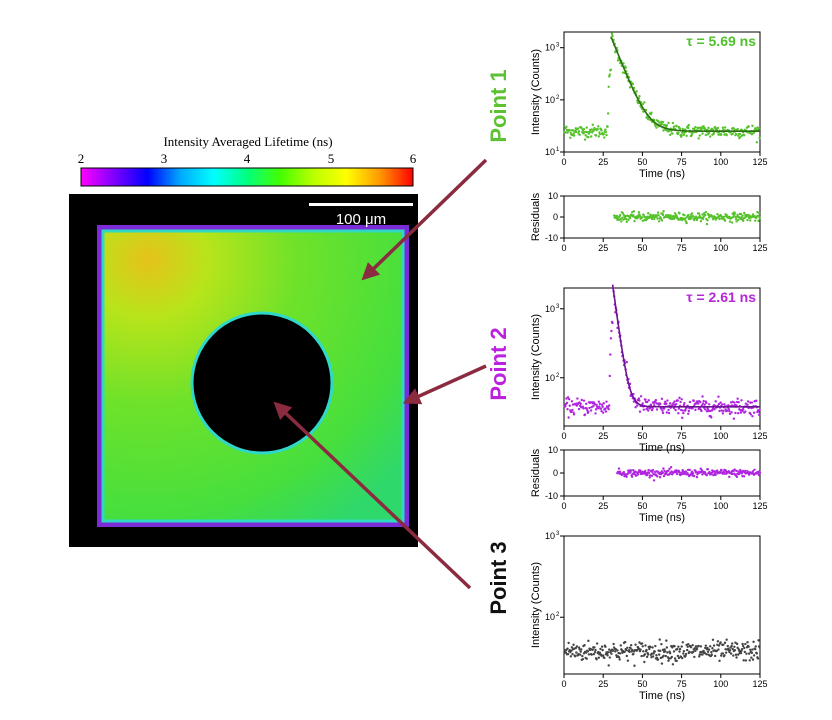 This screenshot has width=832, height=720. I want to click on decay2-fit-line, so click(685, 346).